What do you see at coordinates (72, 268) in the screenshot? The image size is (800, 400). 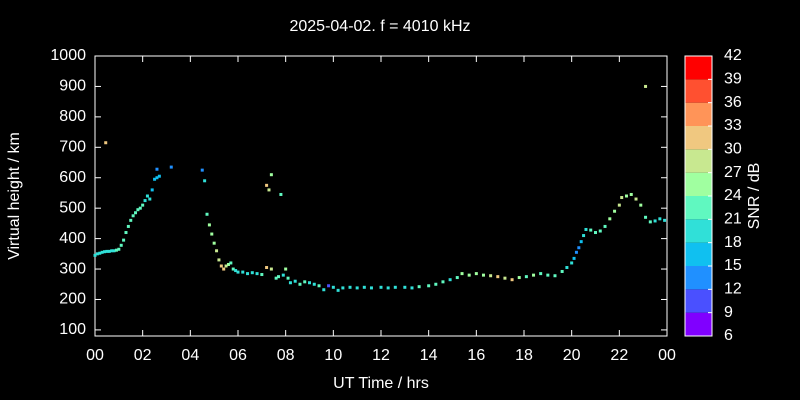 I see `y-tick-label: 300` at bounding box center [72, 268].